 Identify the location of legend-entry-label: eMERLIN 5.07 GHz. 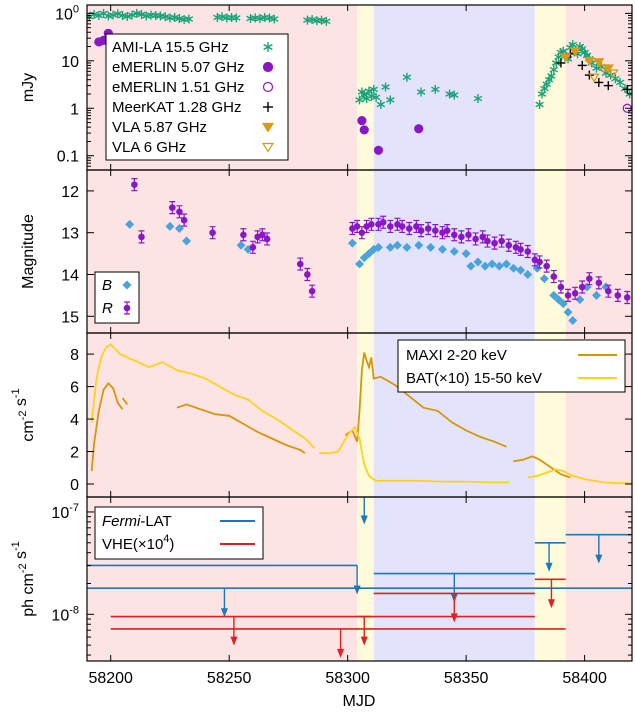
(178, 67).